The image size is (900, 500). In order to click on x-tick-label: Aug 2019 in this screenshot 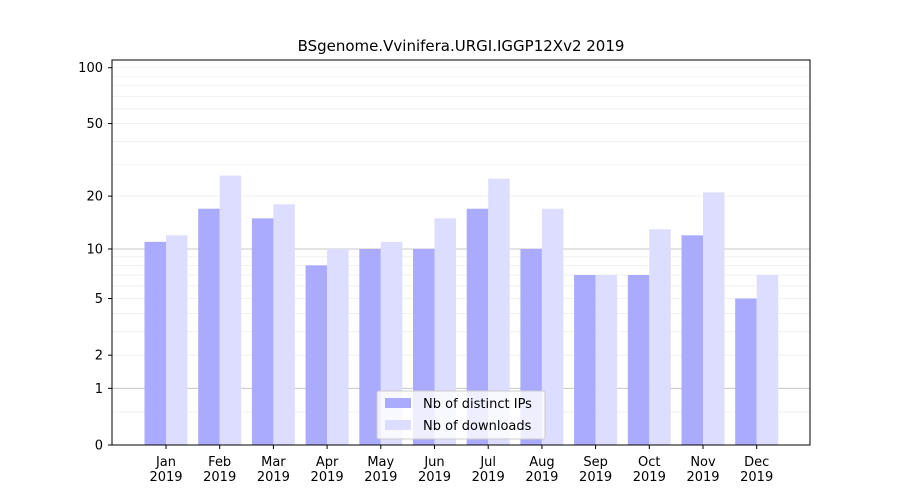, I will do `click(541, 470)`.